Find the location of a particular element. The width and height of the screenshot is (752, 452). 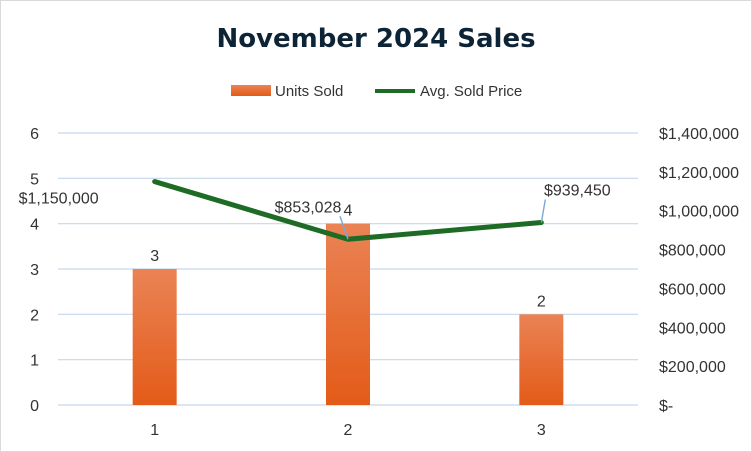

y-tick-label: 6 is located at coordinates (34, 134).